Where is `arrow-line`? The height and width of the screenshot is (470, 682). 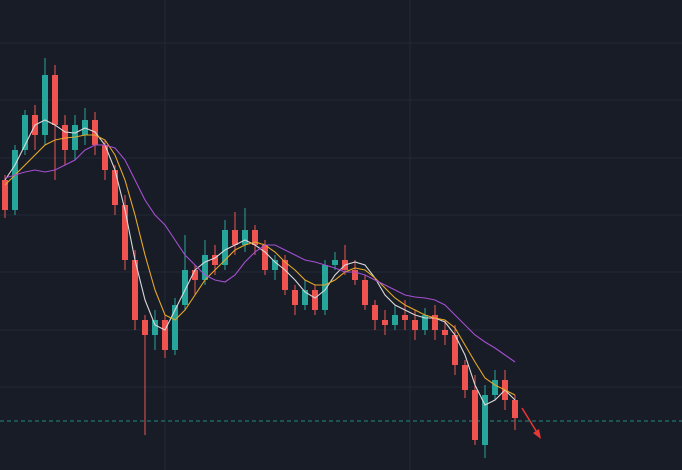 arrow-line is located at coordinates (530, 421).